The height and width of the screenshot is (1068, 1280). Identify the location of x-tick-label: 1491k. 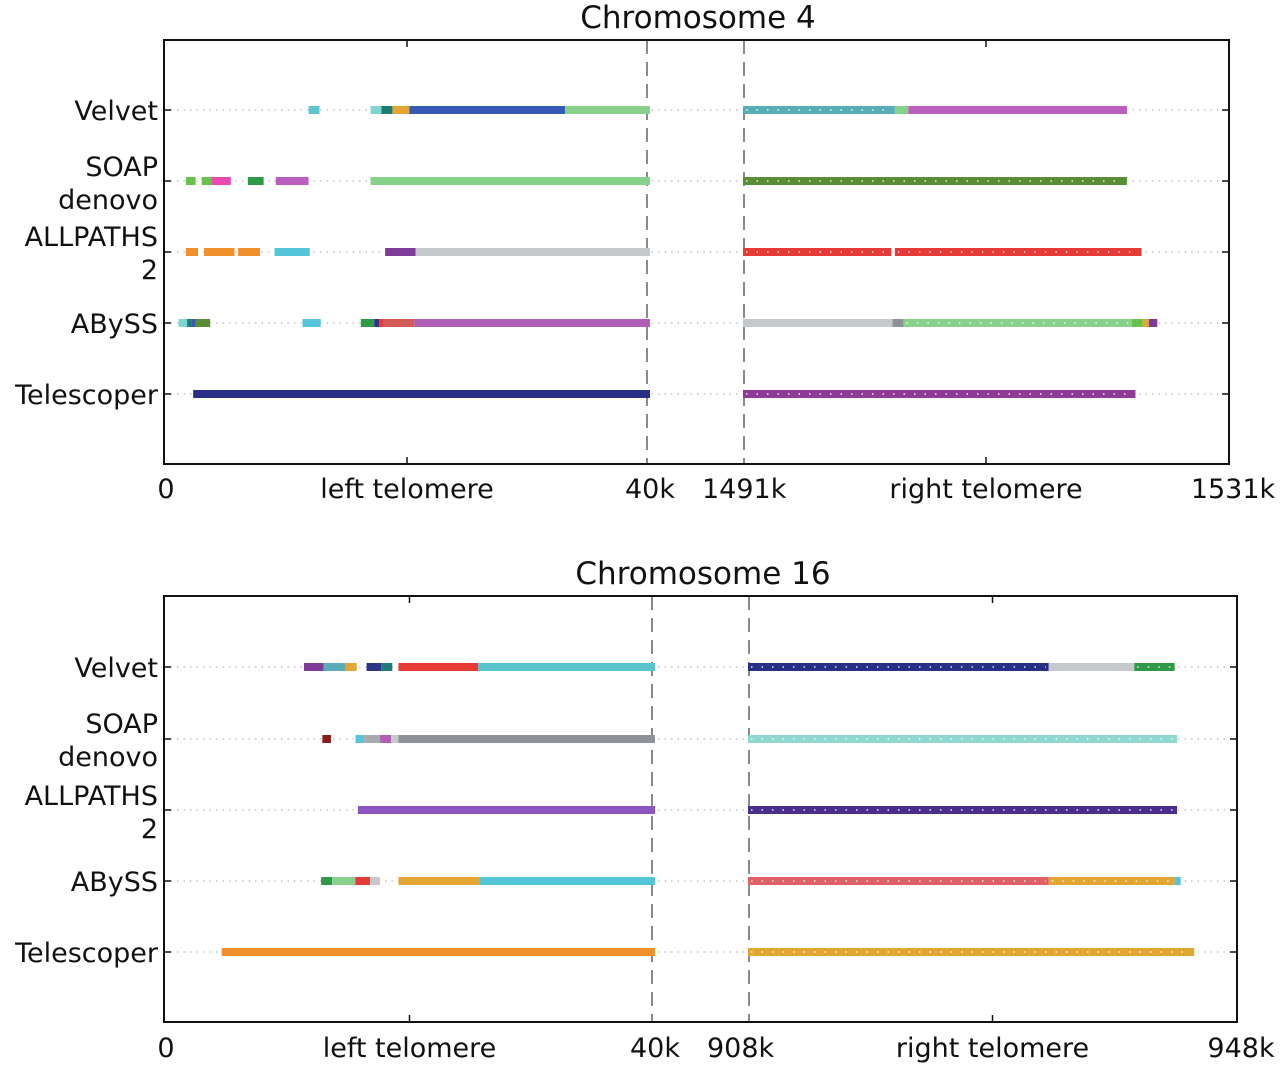
(744, 489).